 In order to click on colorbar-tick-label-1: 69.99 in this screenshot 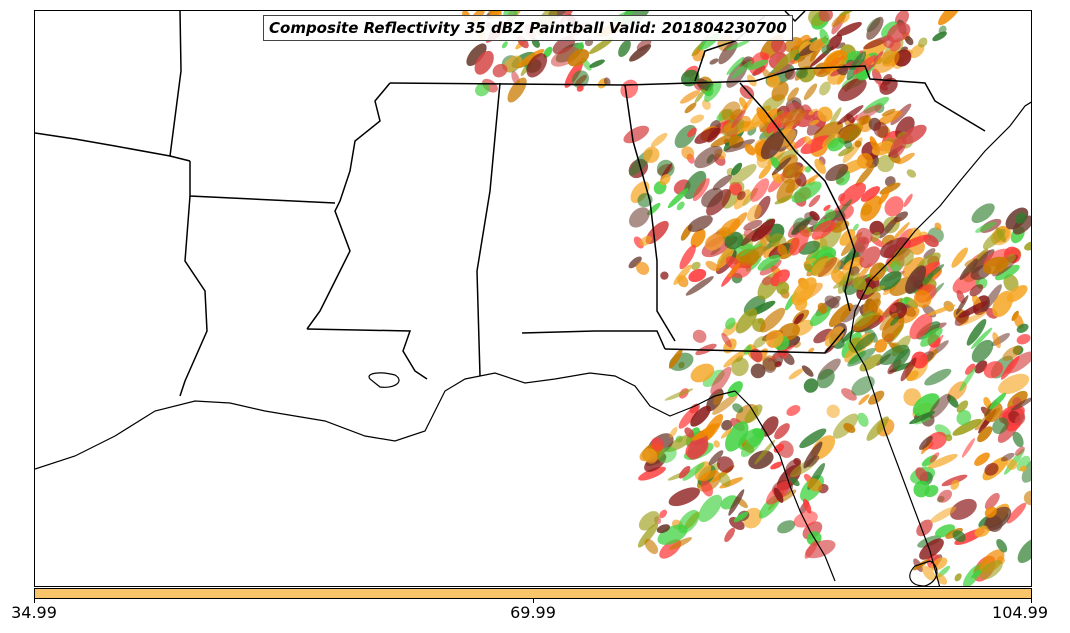, I will do `click(533, 612)`.